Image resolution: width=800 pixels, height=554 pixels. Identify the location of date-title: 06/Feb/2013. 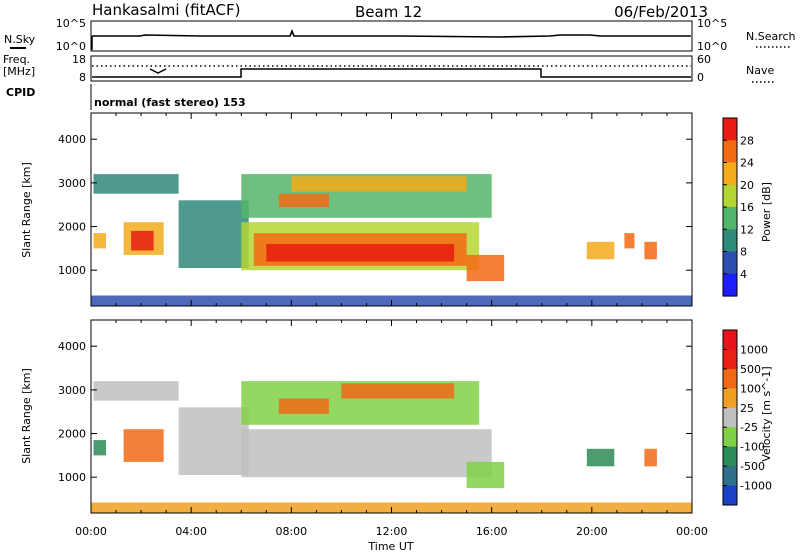
(661, 12).